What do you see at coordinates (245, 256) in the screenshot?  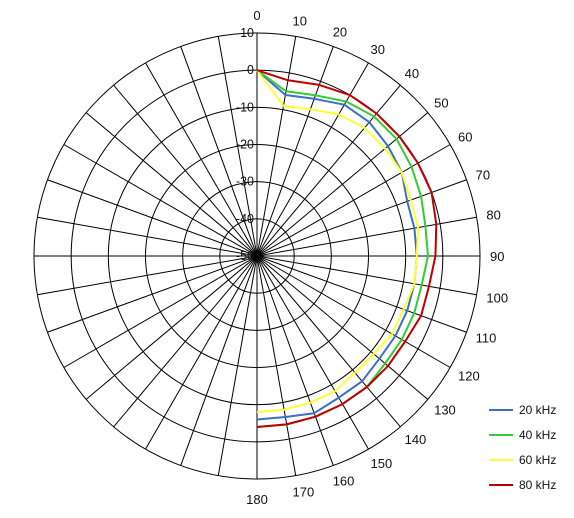 I see `radial-tick-label: -50` at bounding box center [245, 256].